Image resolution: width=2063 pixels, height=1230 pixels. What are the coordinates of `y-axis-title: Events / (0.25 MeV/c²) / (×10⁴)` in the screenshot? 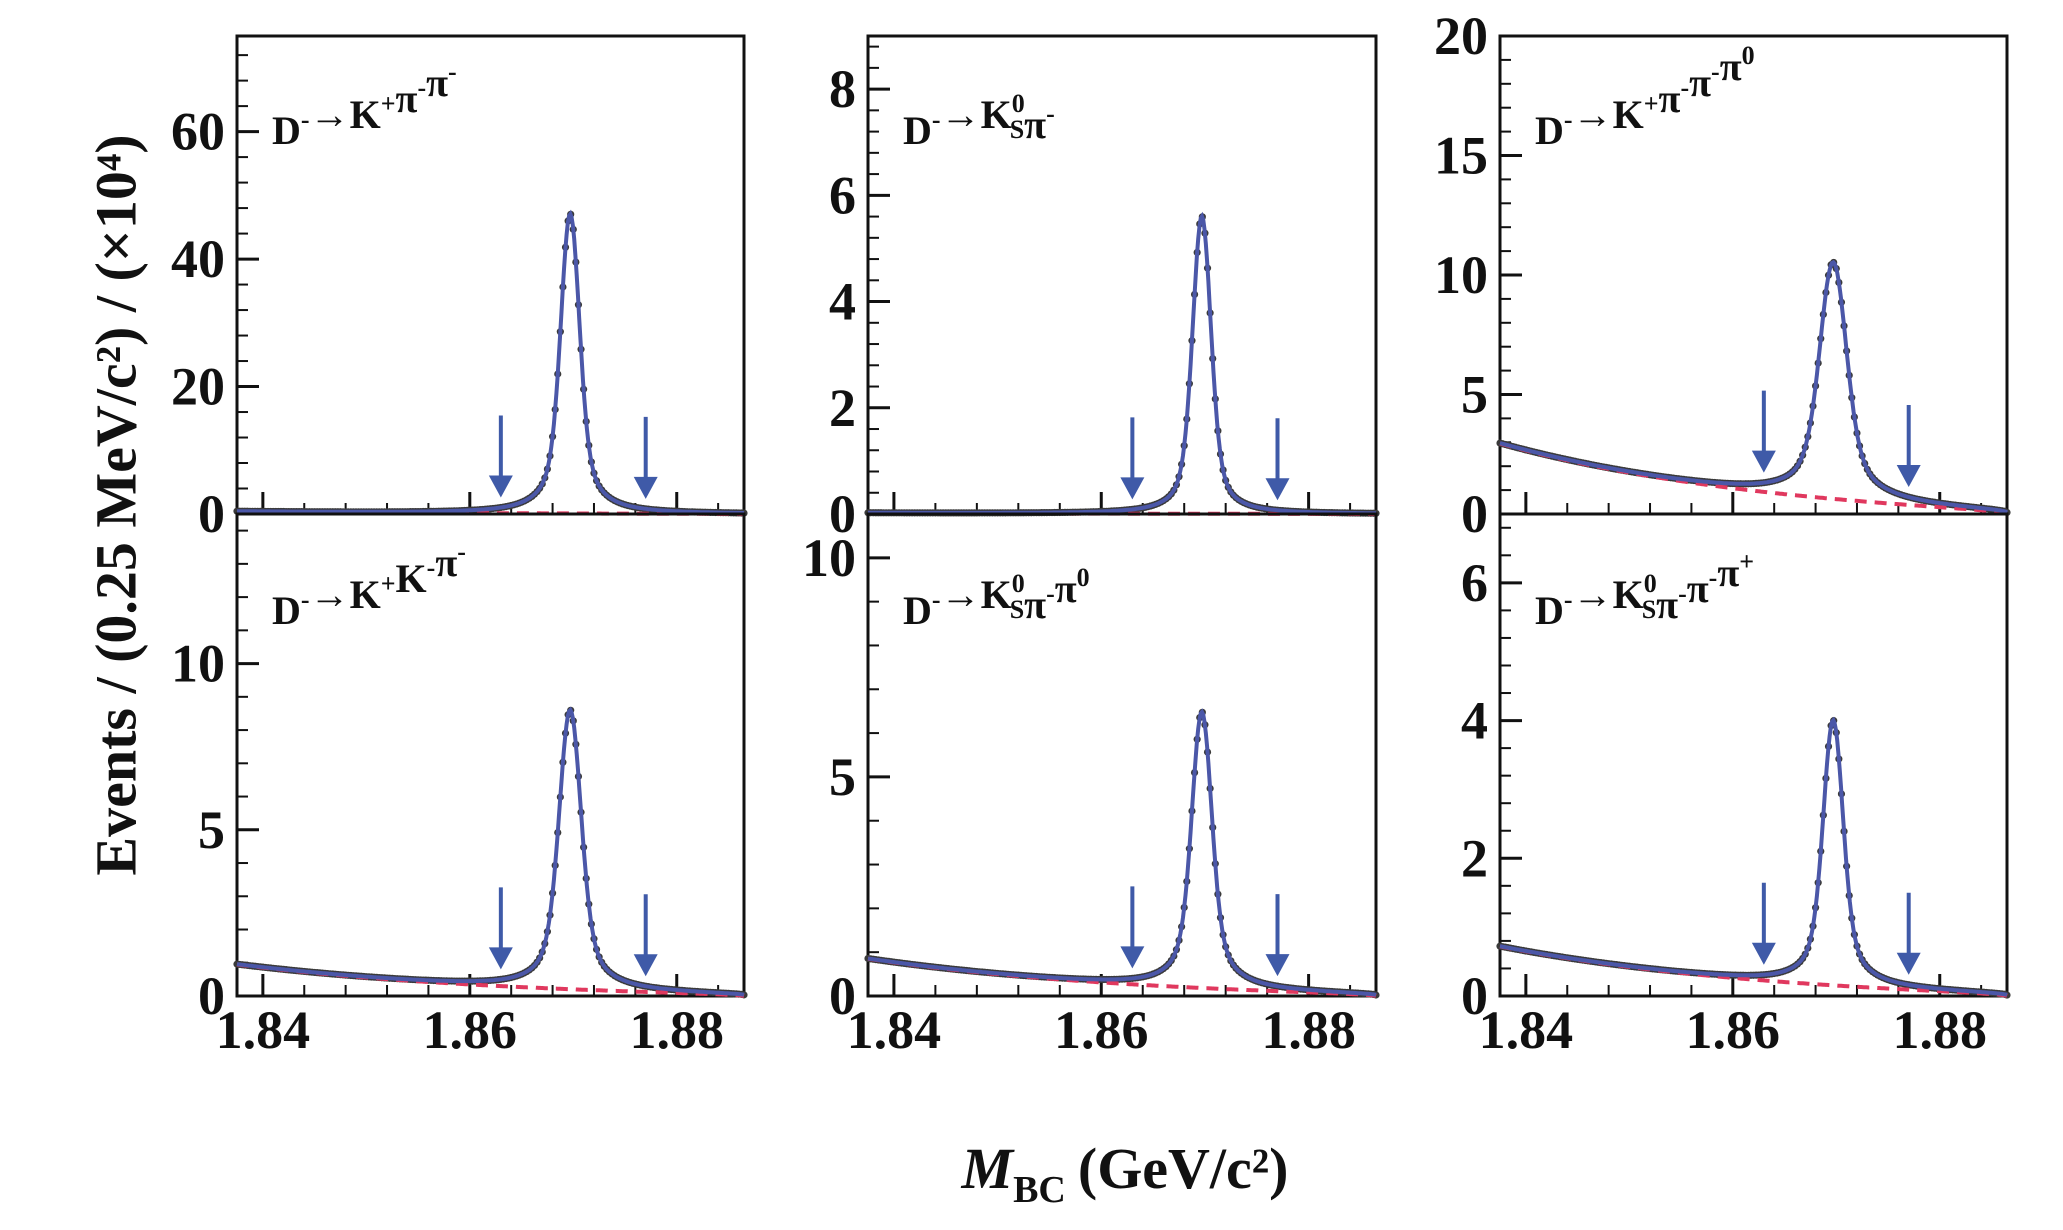 It's located at (115, 504).